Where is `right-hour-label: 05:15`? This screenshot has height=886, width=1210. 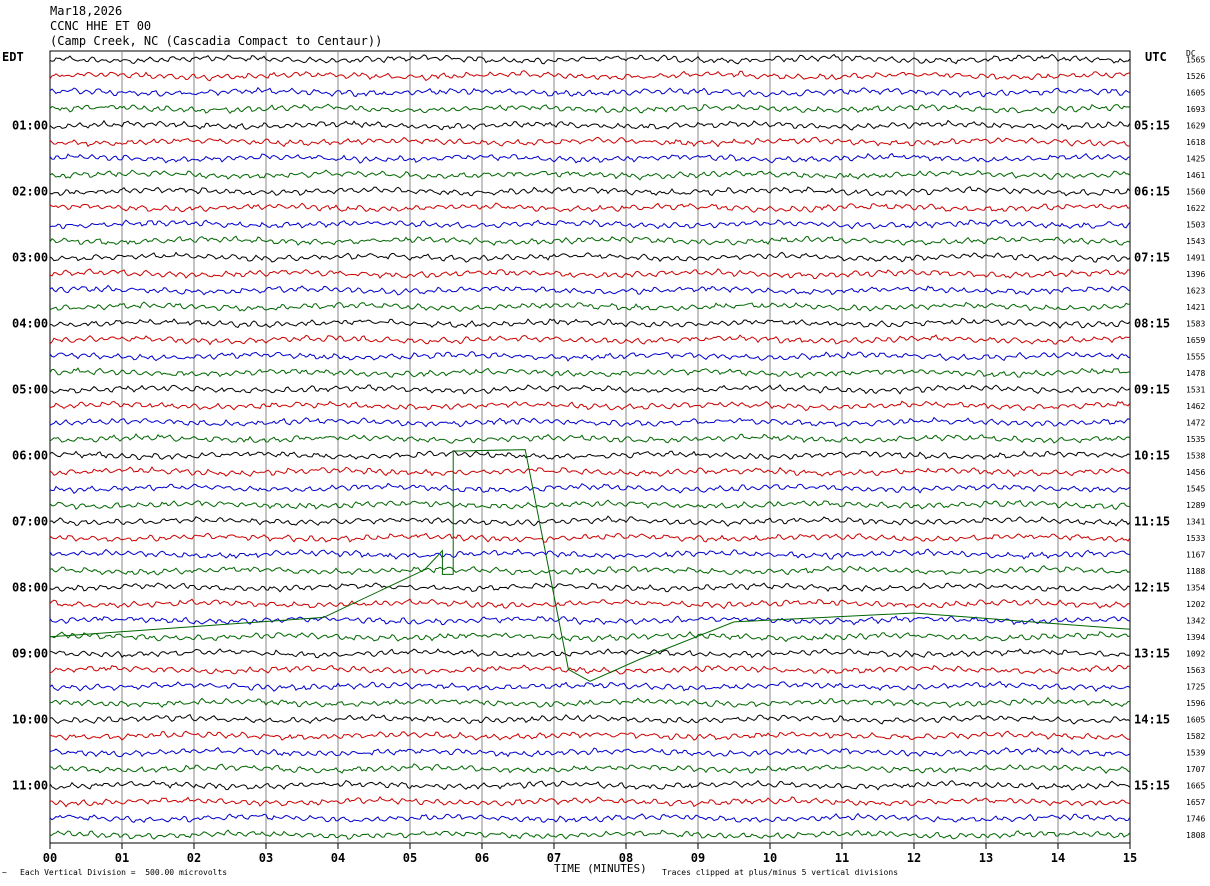
right-hour-label: 05:15 is located at coordinates (1152, 125).